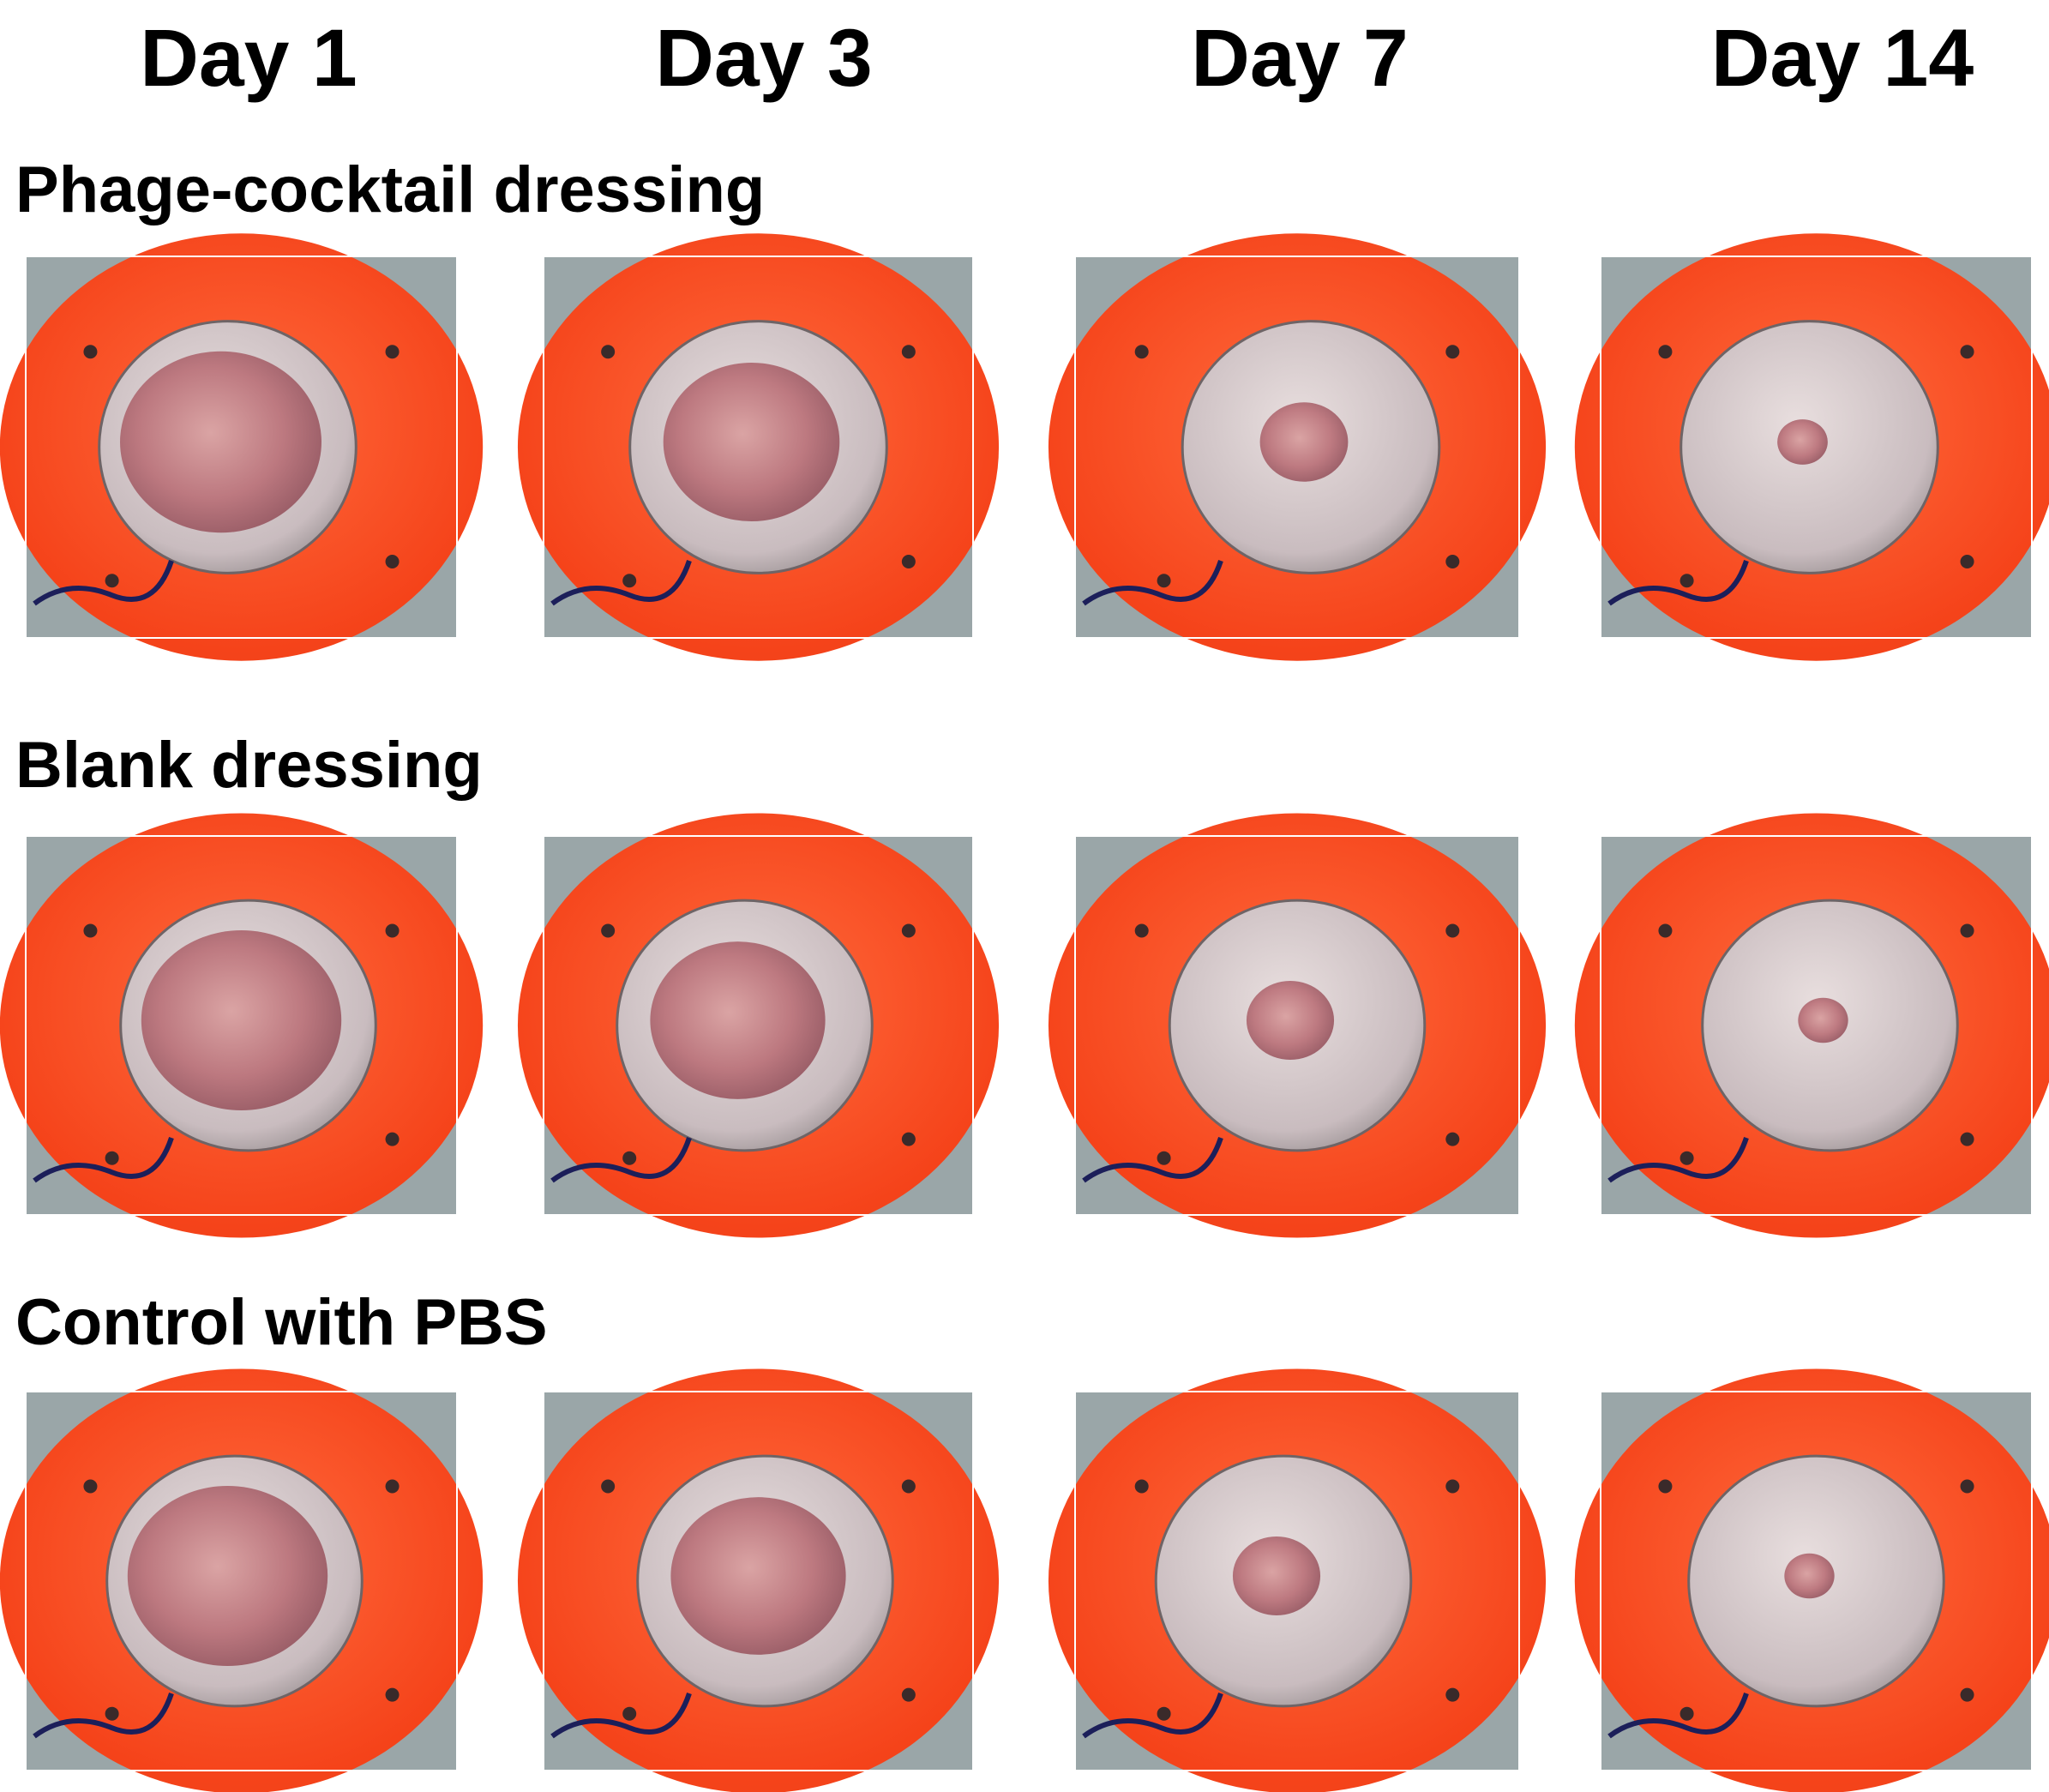  I want to click on row-label: Control with PBS, so click(282, 1322).